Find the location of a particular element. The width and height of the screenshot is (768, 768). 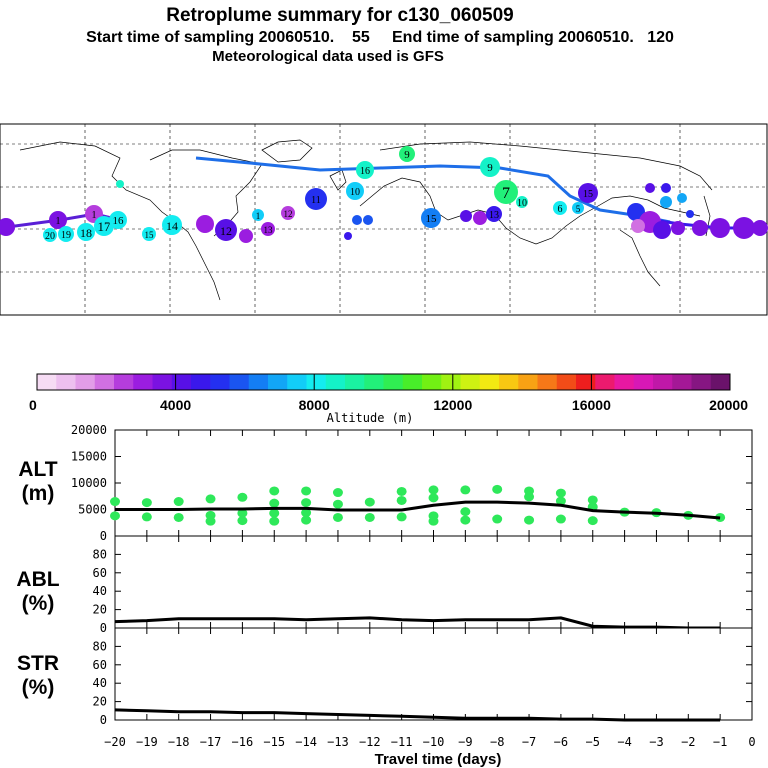

x-tick-label: −8 is located at coordinates (497, 742).